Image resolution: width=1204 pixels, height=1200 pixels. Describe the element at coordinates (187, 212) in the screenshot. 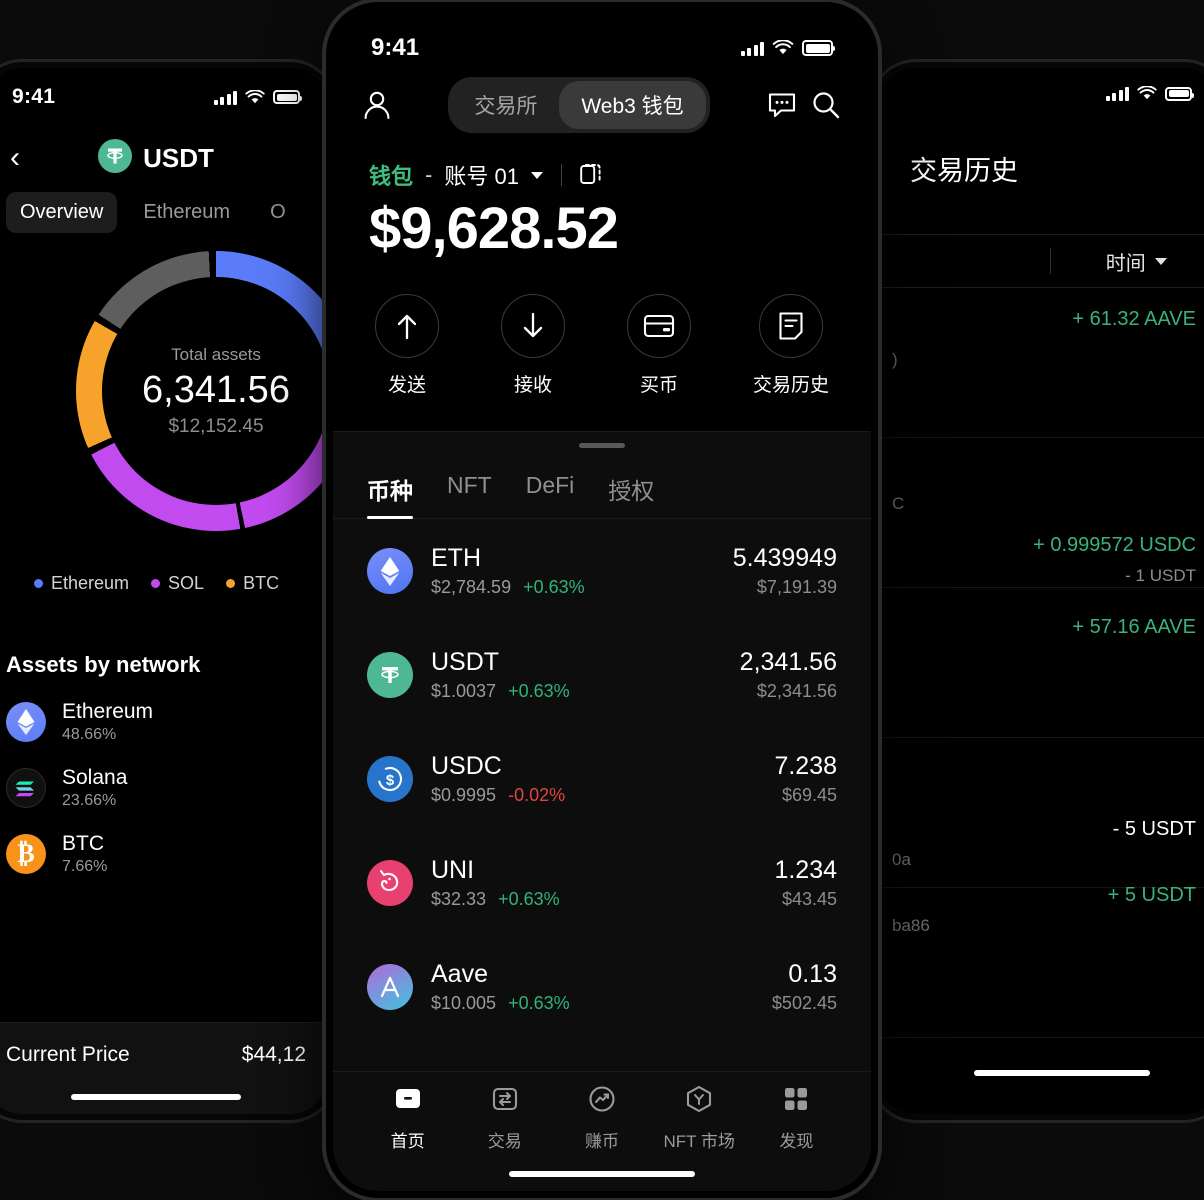

I see `tab-ethereum: Ethereum` at that location.